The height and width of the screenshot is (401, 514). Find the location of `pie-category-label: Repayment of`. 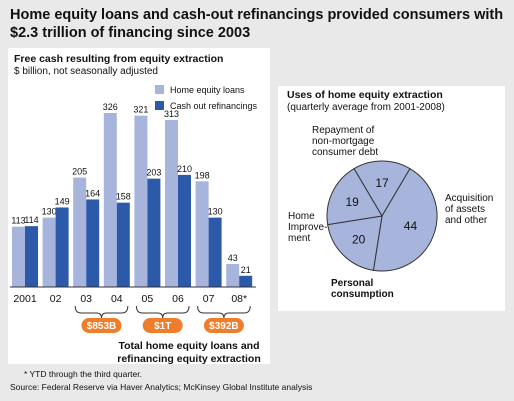

pie-category-label: Repayment of is located at coordinates (343, 130).